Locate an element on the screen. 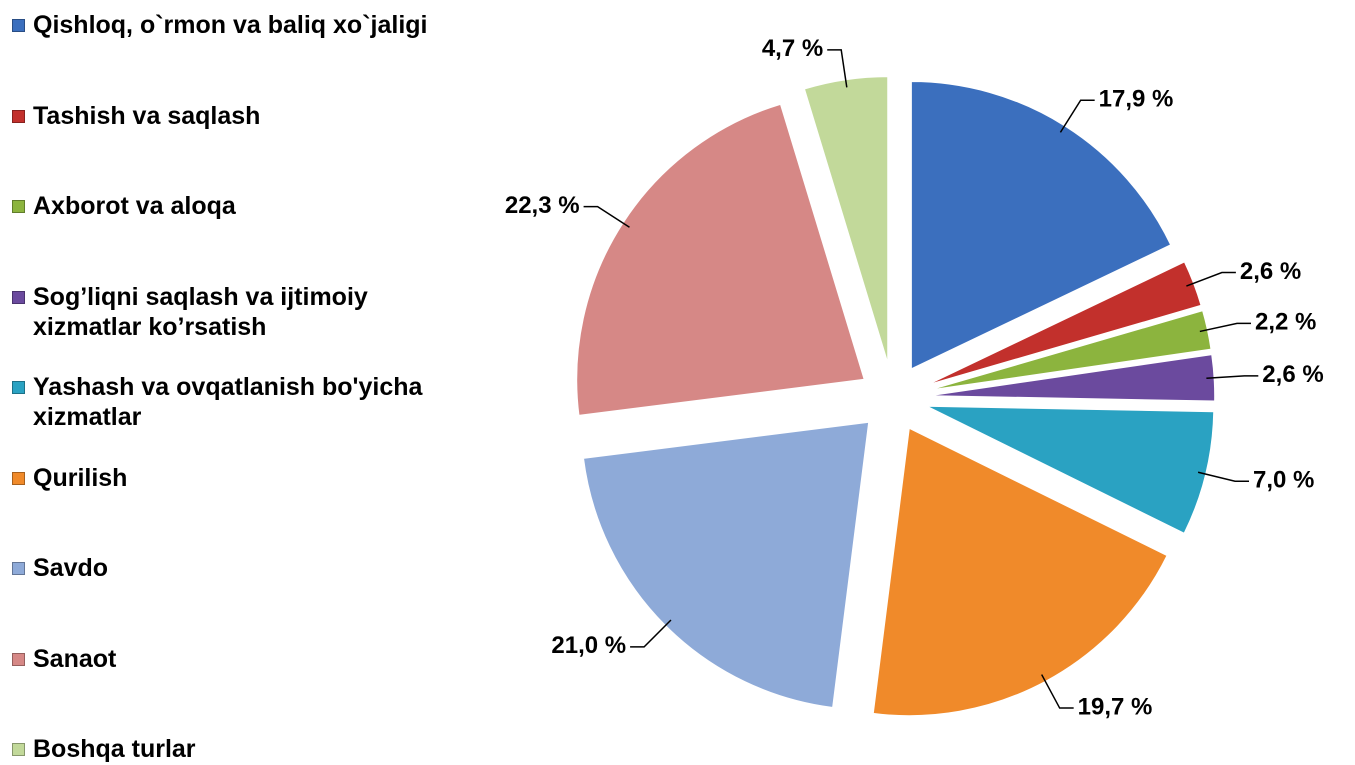 The width and height of the screenshot is (1355, 765). data-label: 2,2 % is located at coordinates (1285, 322).